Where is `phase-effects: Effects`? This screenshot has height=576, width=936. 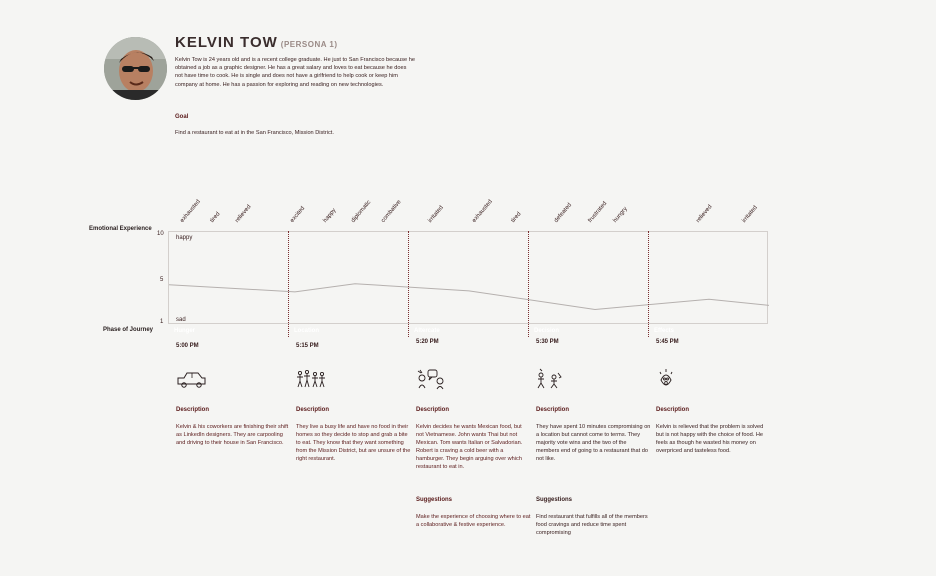 phase-effects: Effects is located at coordinates (664, 331).